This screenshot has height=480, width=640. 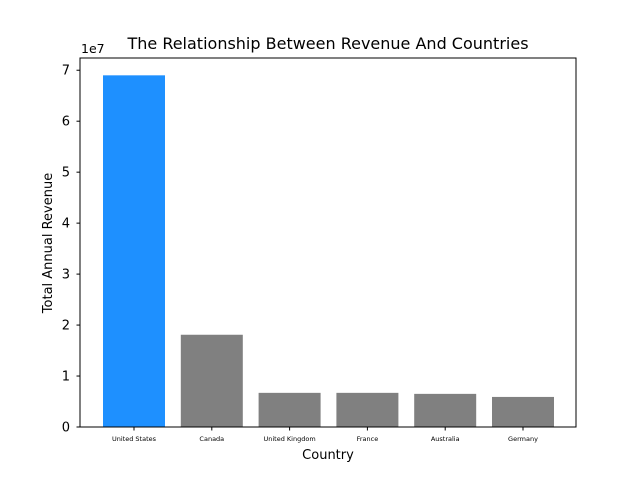 What do you see at coordinates (93, 48) in the screenshot?
I see `y-offset-label: 1e7` at bounding box center [93, 48].